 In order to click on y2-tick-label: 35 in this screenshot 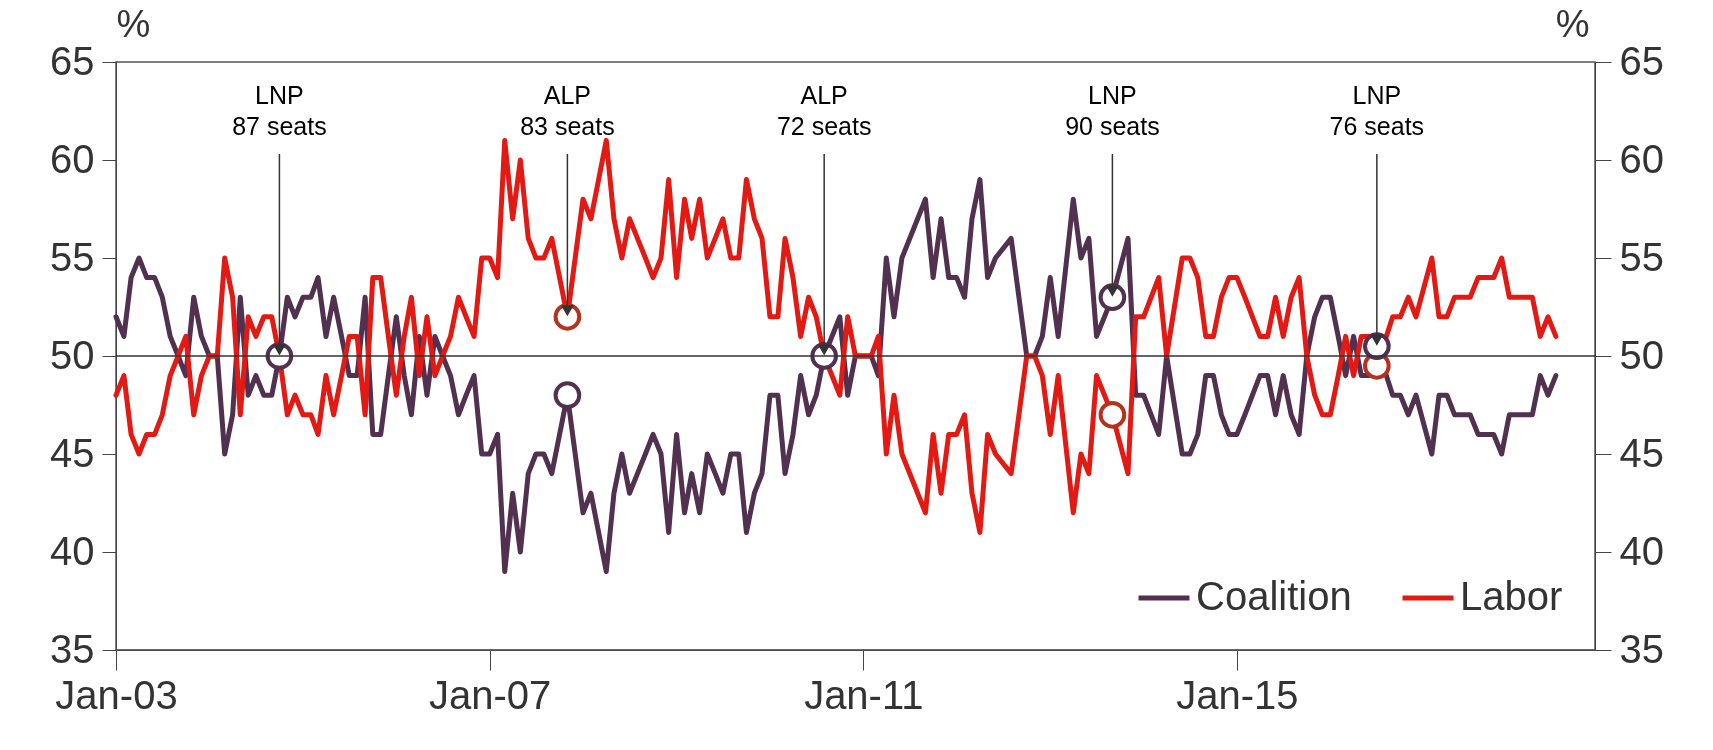, I will do `click(1641, 648)`.